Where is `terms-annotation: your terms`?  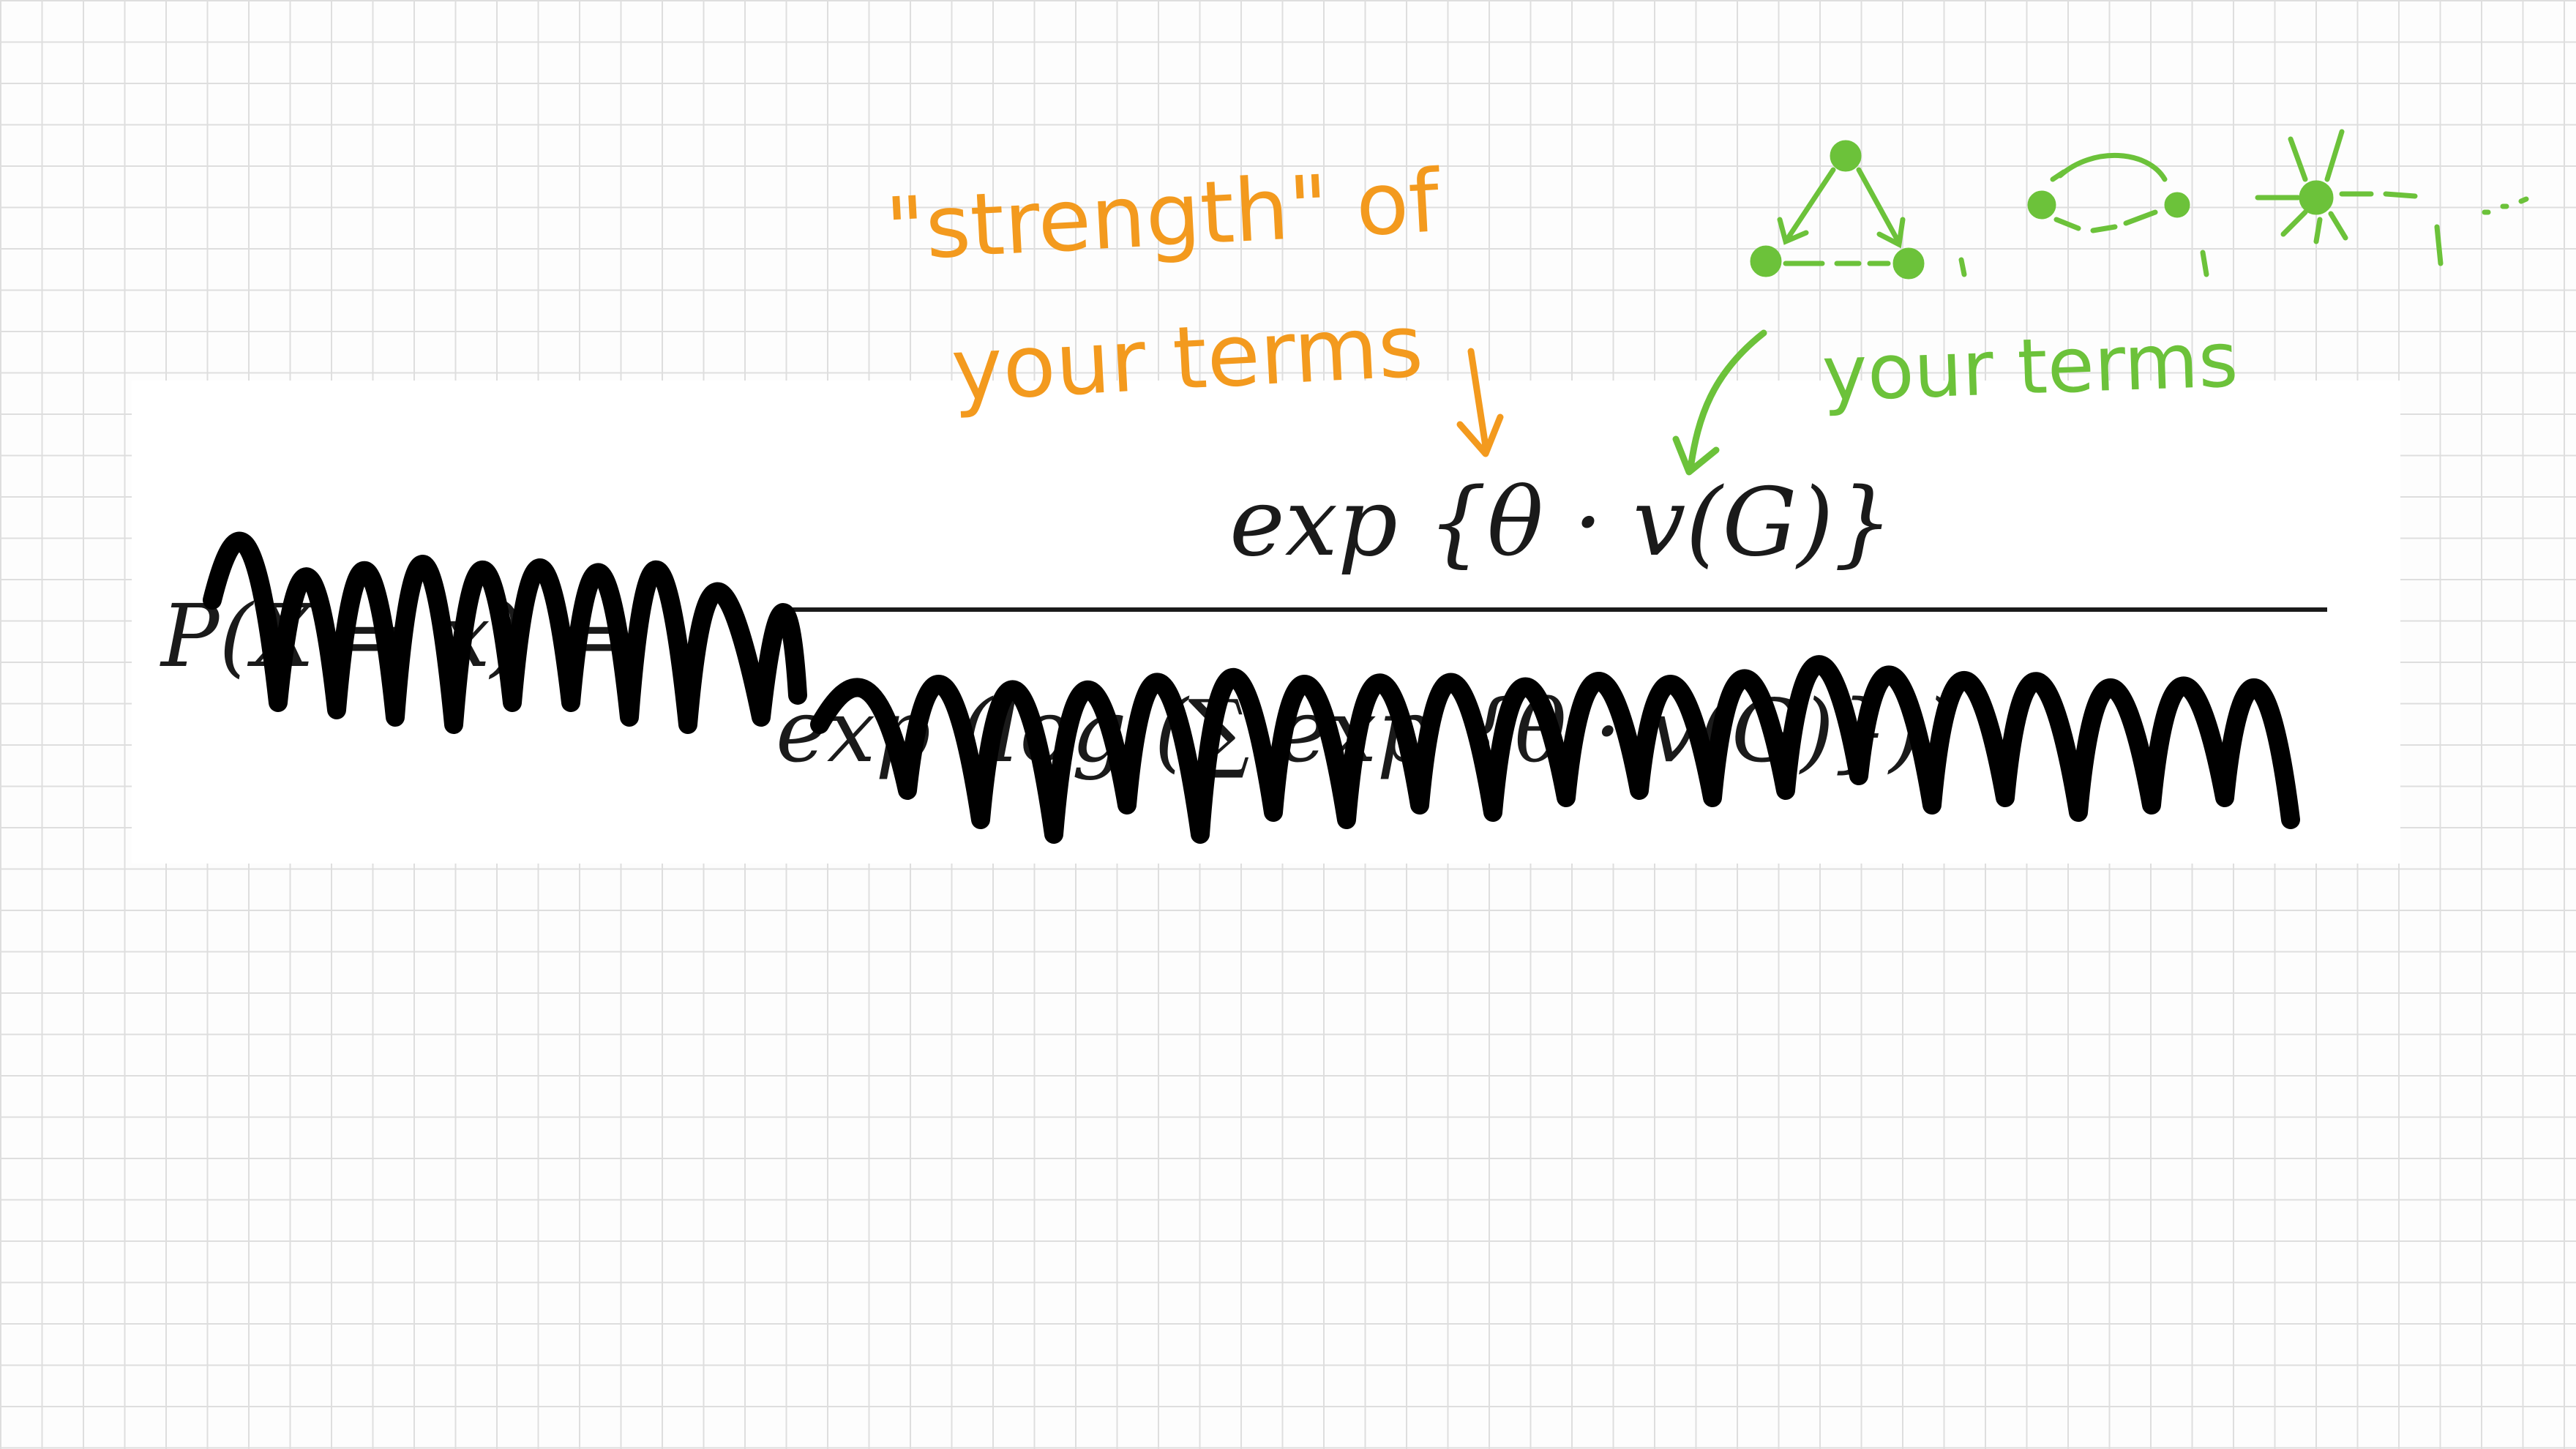
terms-annotation: your terms is located at coordinates (2030, 367).